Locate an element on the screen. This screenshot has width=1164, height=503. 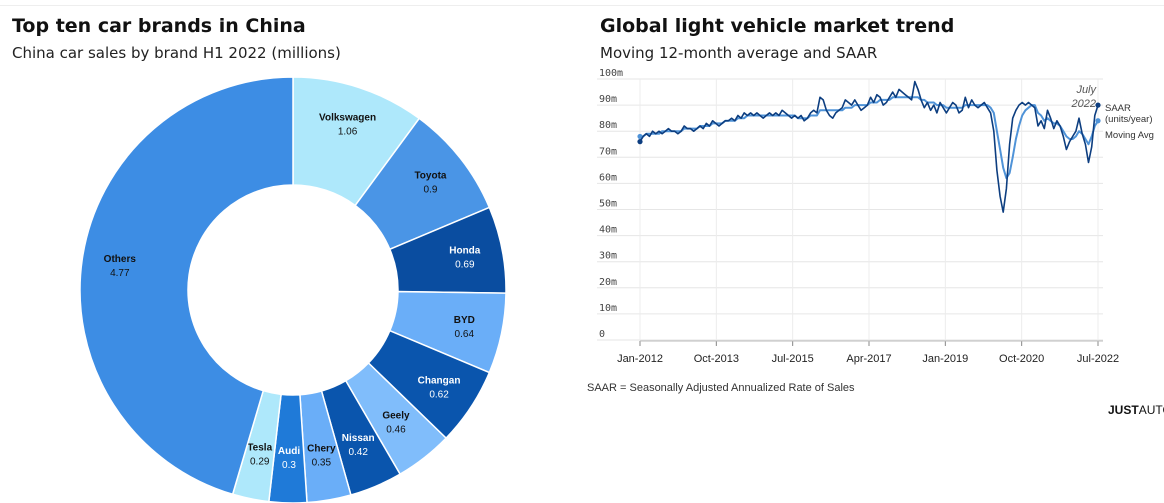
series-end-dot-moving-avg is located at coordinates (1098, 121).